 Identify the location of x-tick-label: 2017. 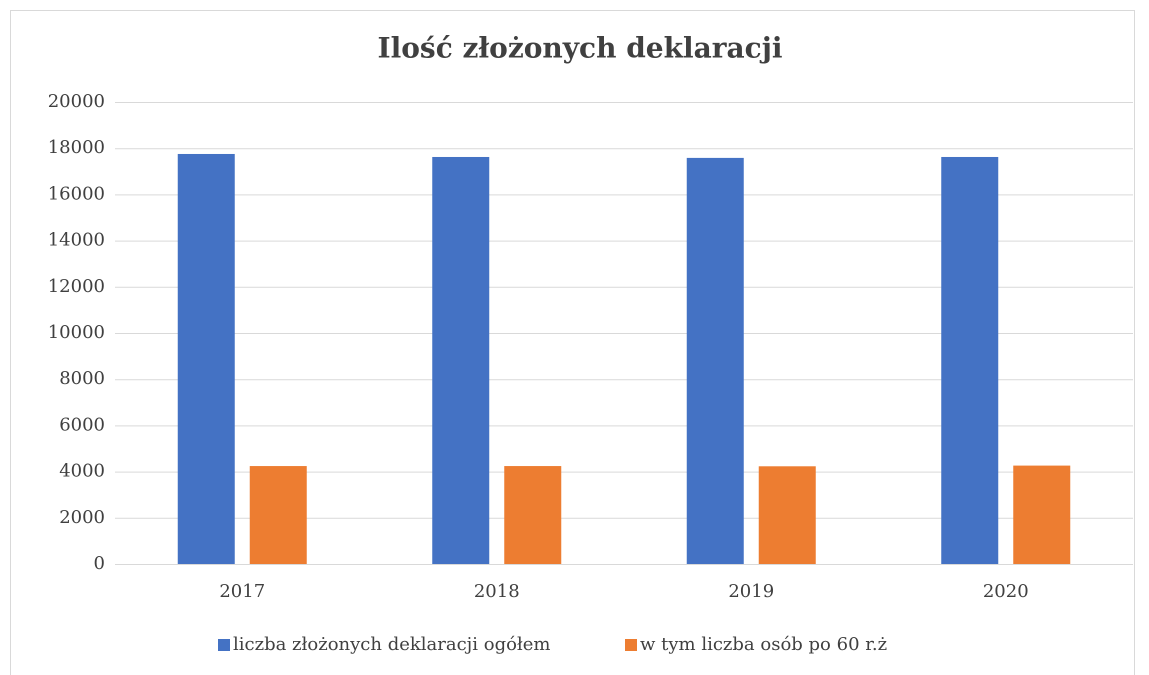
(242, 591).